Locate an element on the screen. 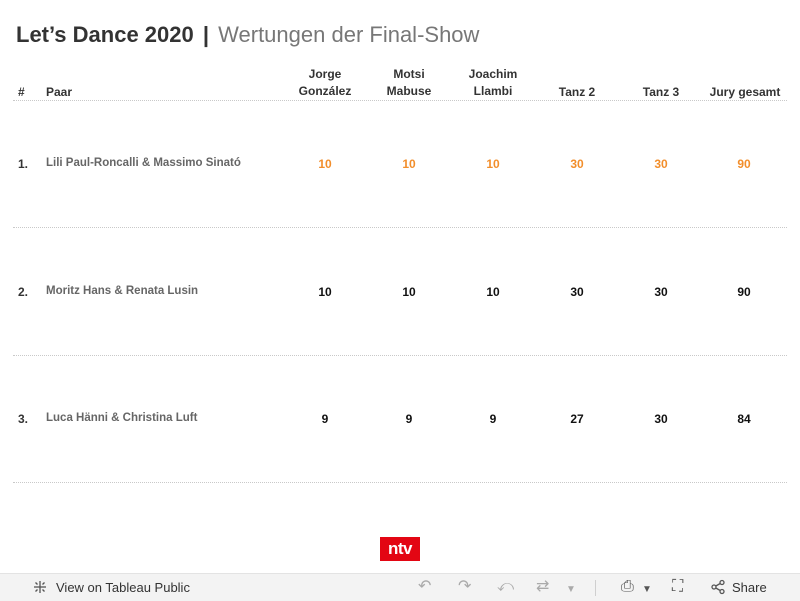  undo-icon: ↶ is located at coordinates (425, 586).